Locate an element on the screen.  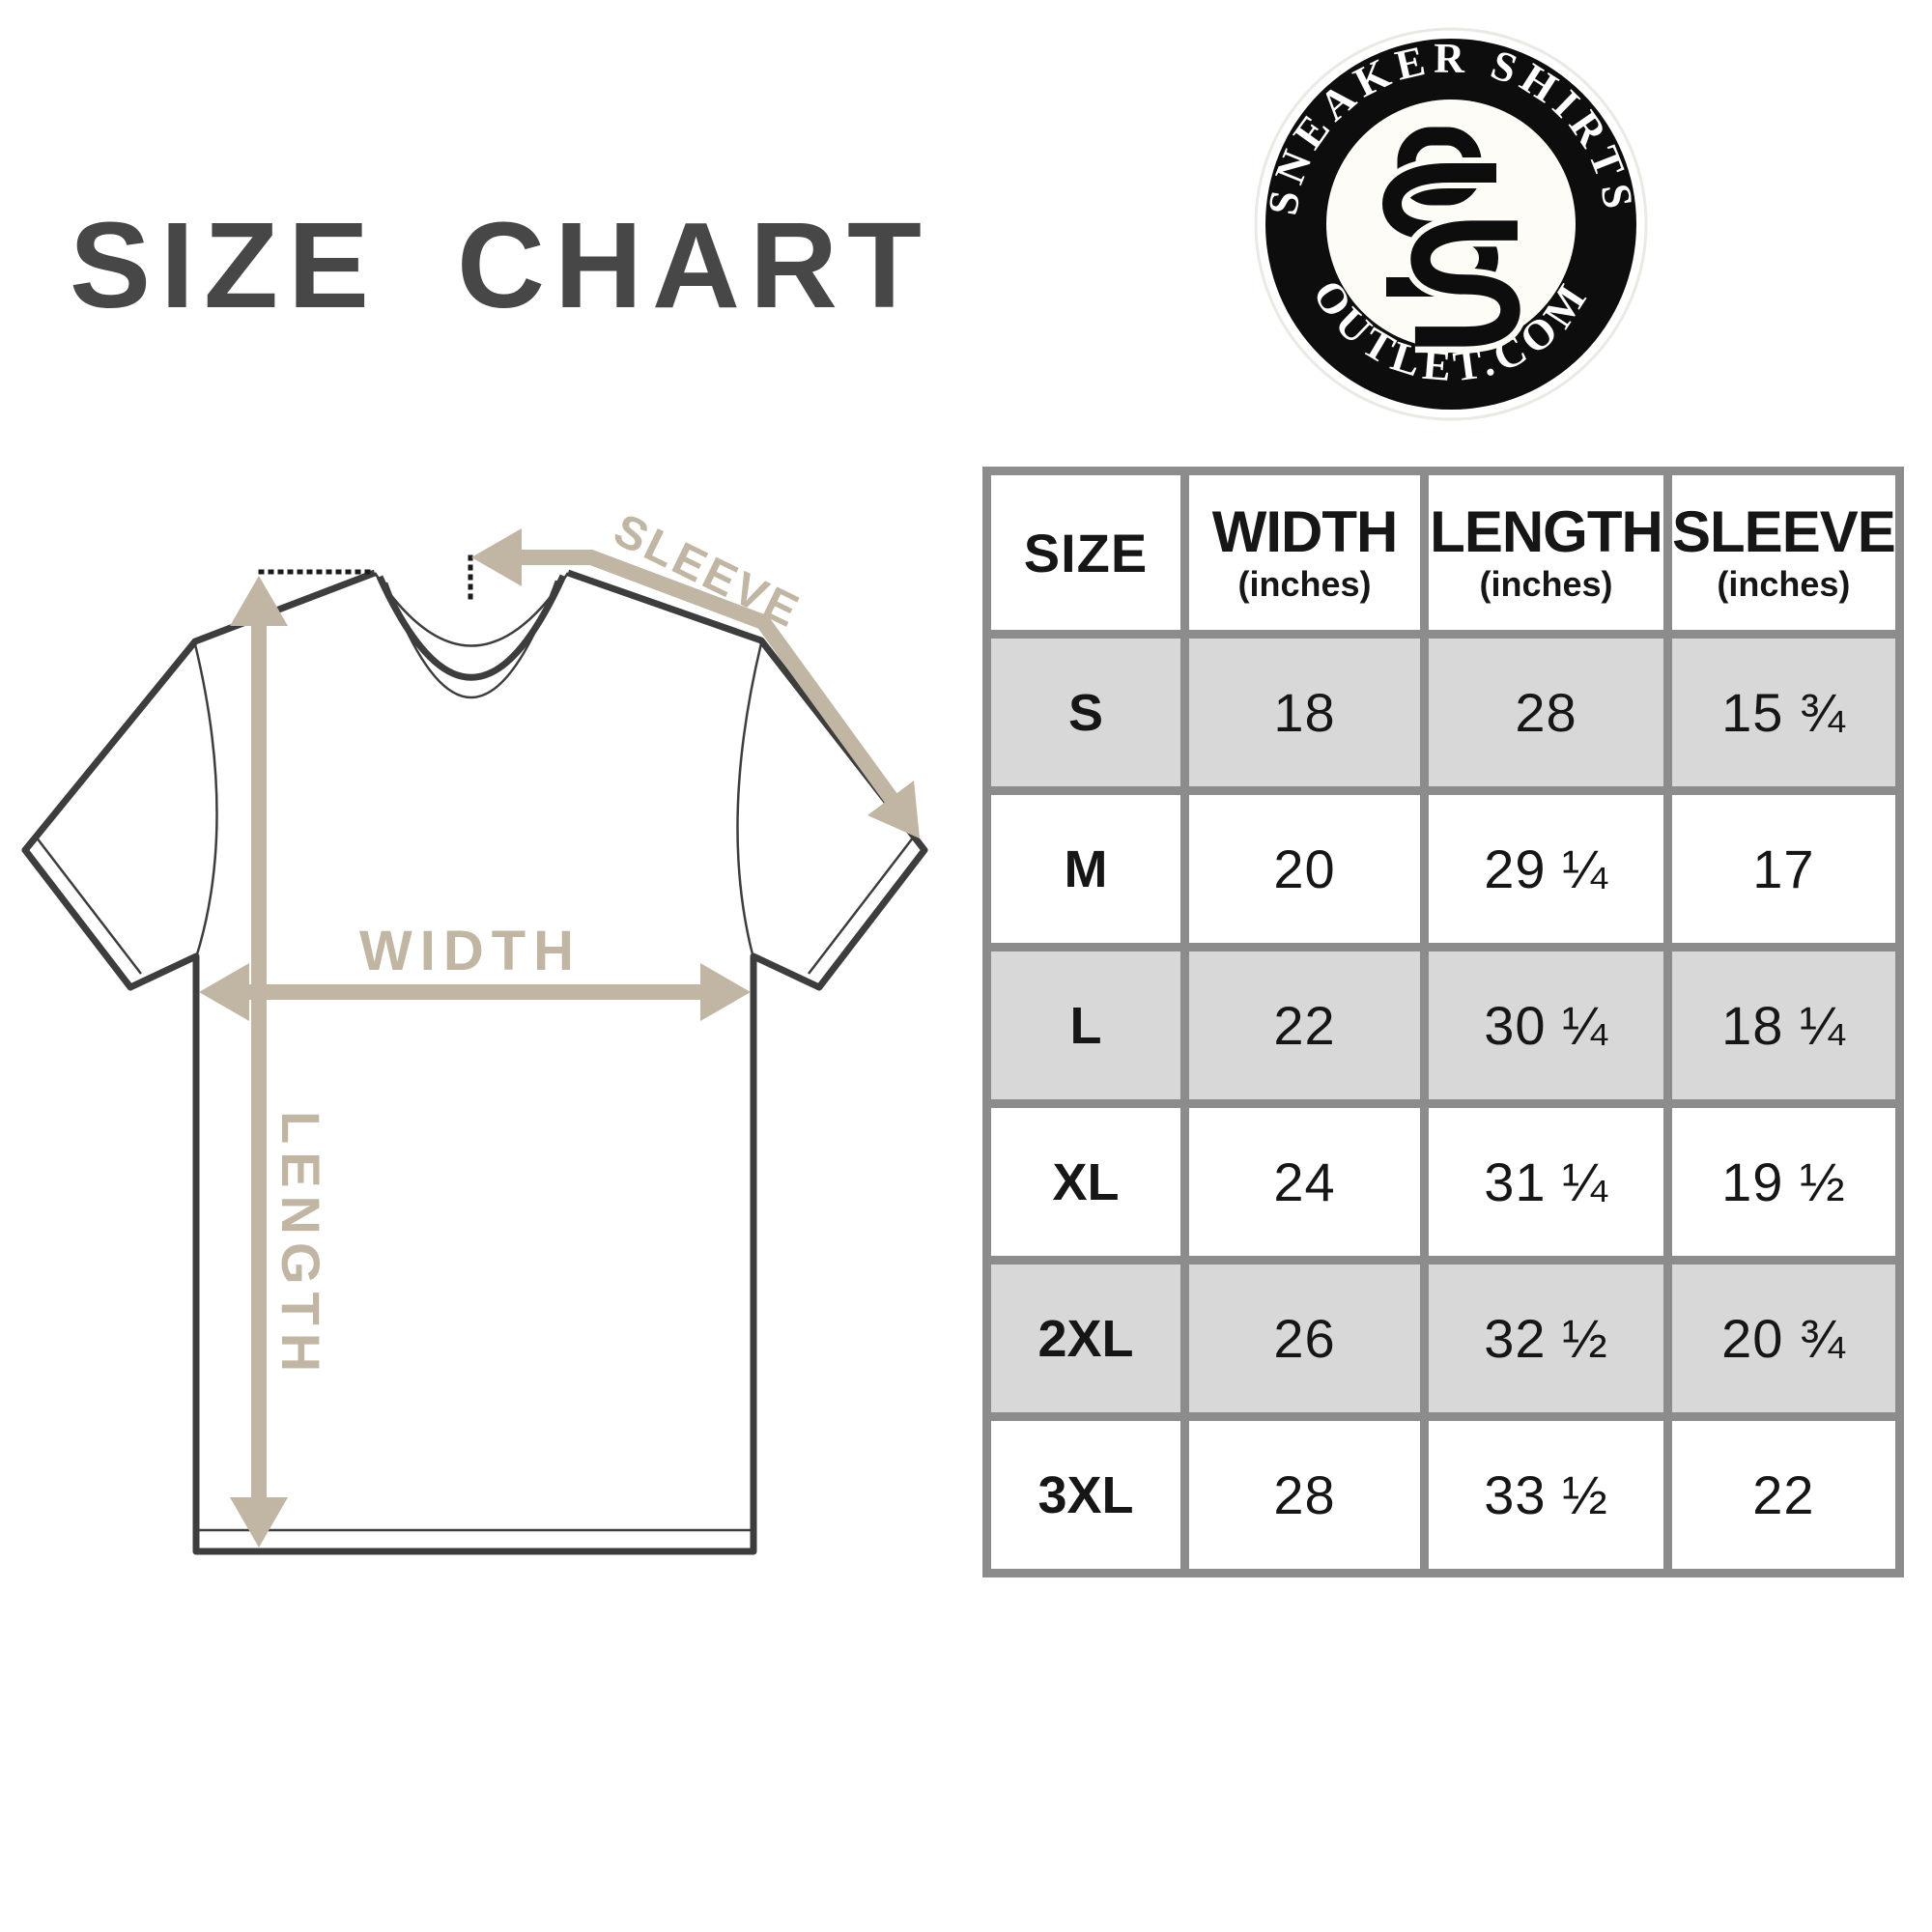
table-row: 3XL 28 33 ½ 22 is located at coordinates (1443, 1494).